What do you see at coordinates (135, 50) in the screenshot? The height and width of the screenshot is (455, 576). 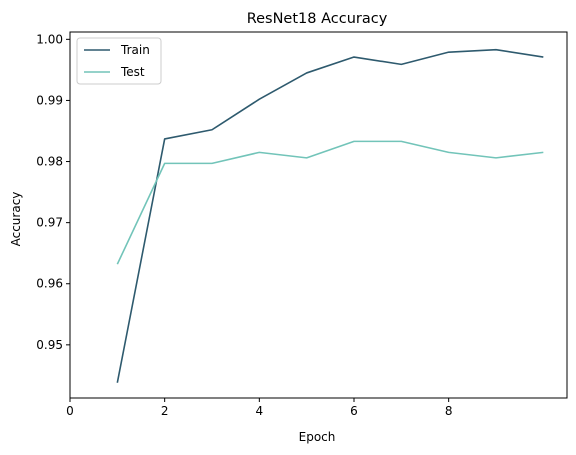 I see `legend-label: Train` at bounding box center [135, 50].